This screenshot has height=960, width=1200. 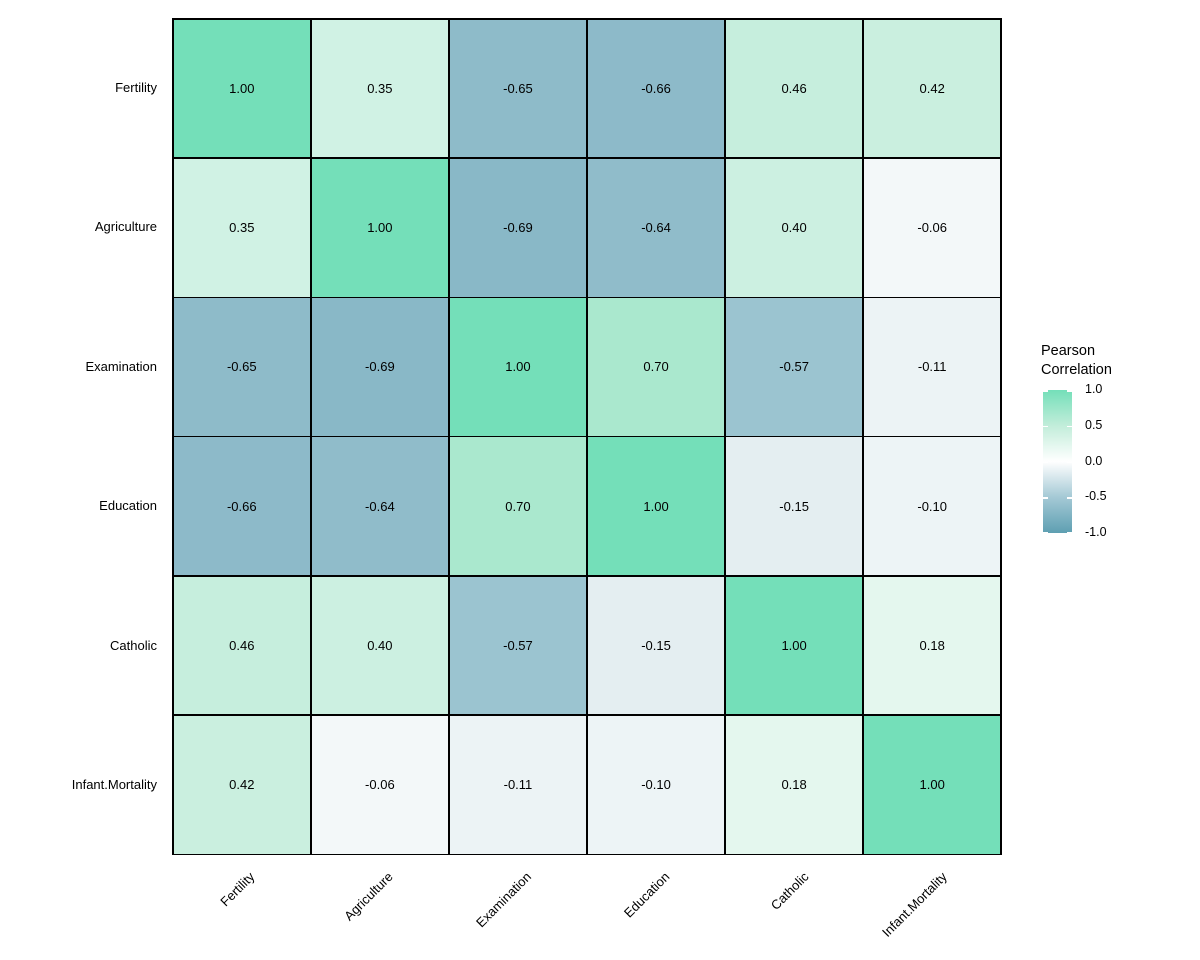 I want to click on x-axis-label: Education, so click(x=647, y=895).